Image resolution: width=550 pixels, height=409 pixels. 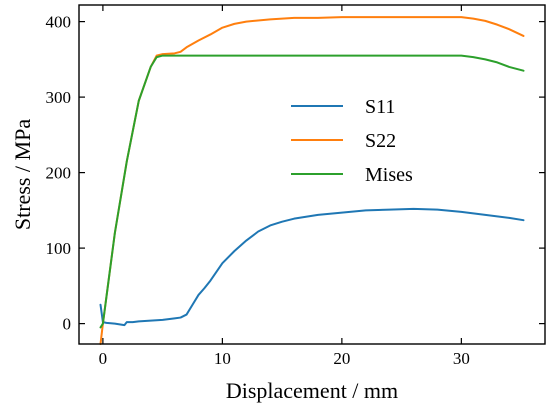 I want to click on legend: S11 S22 Mises, so click(x=352, y=141).